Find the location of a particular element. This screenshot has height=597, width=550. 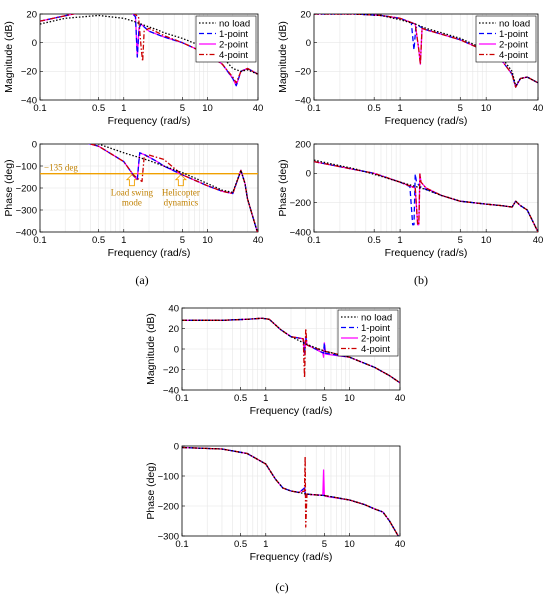

y-tick-label: −300 is located at coordinates (168, 536).